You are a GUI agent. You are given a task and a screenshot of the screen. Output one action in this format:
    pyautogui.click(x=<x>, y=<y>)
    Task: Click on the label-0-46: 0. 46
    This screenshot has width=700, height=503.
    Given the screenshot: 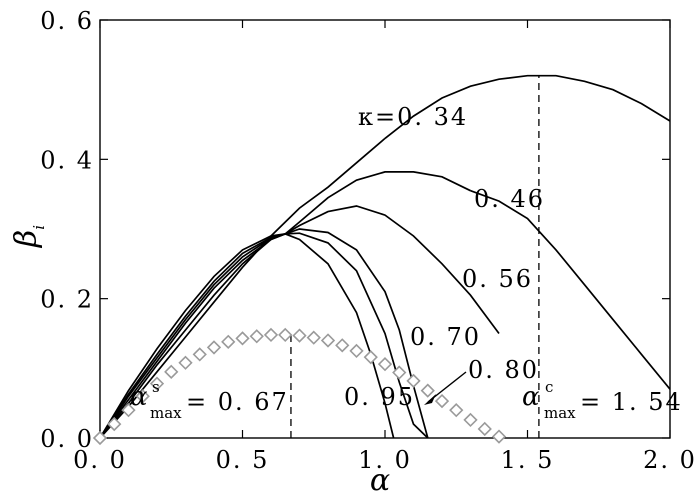 What is the action you would take?
    pyautogui.click(x=509, y=199)
    